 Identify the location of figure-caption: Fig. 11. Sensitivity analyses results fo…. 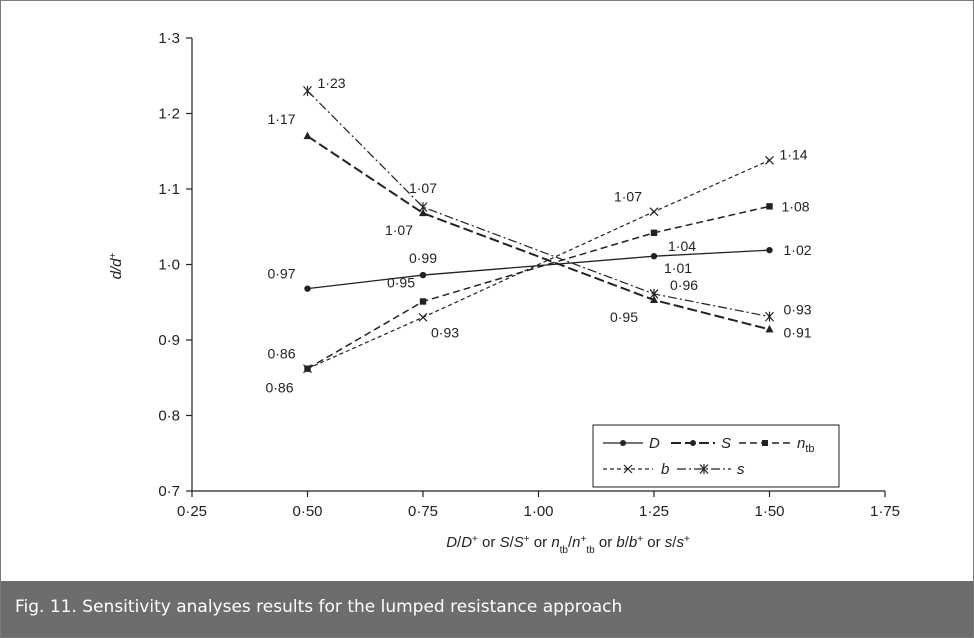
(319, 607).